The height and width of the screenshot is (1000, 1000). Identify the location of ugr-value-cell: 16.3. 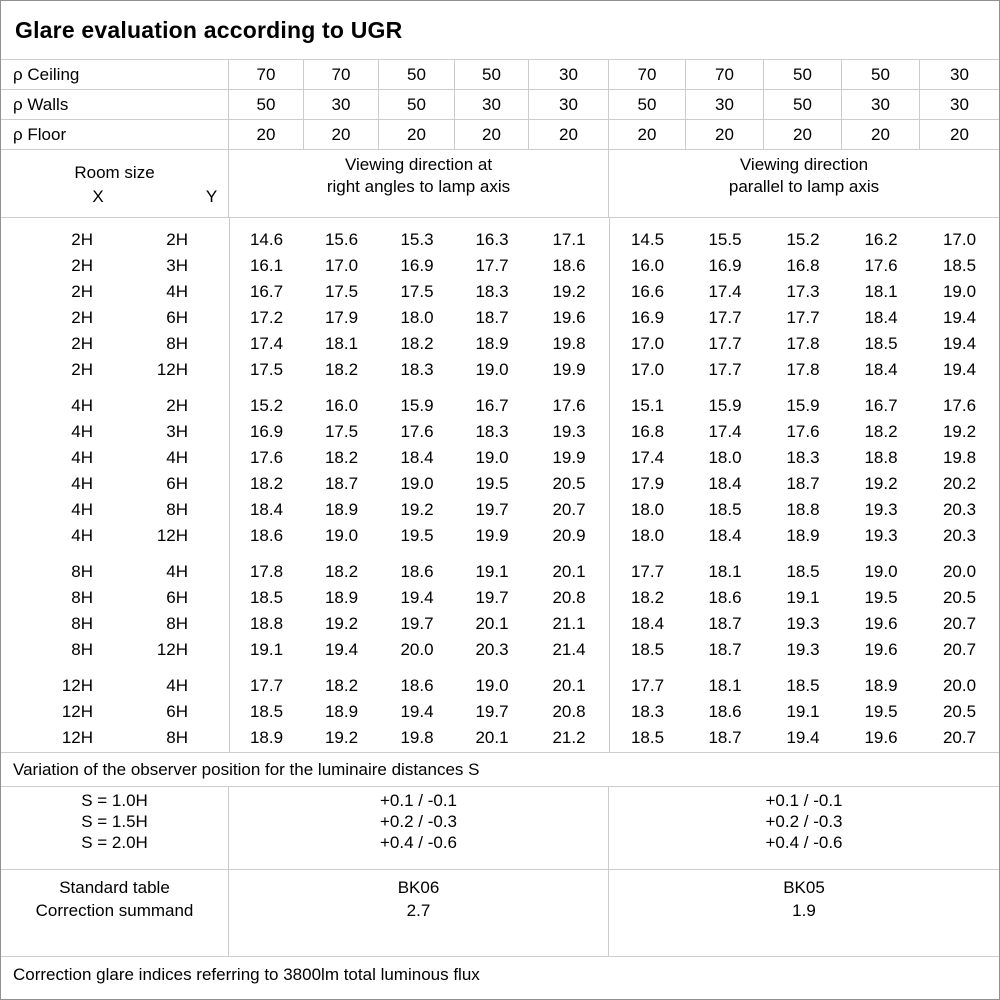
(492, 239).